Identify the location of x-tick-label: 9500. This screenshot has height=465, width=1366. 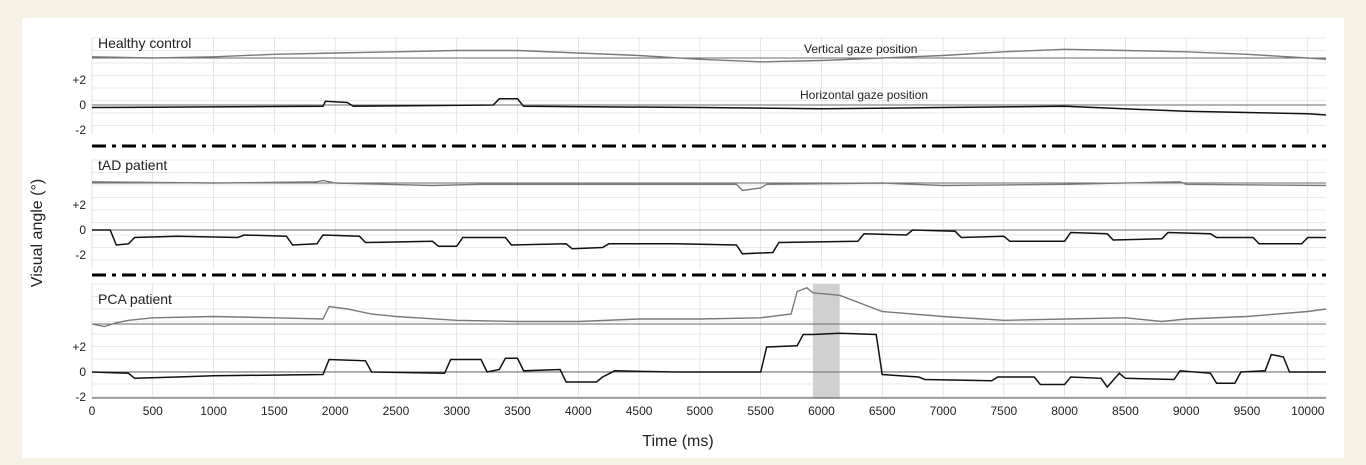
(1247, 411).